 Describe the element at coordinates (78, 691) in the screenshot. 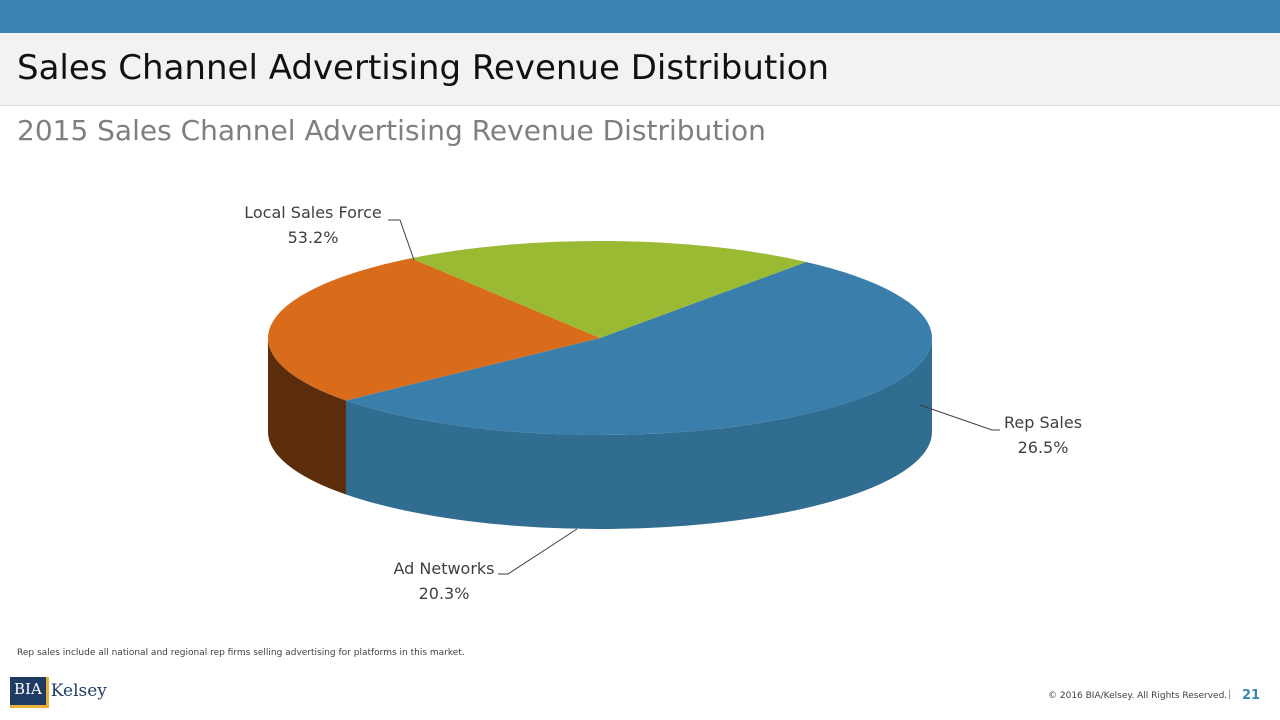

I see `logo-wordmark: Kelsey` at that location.